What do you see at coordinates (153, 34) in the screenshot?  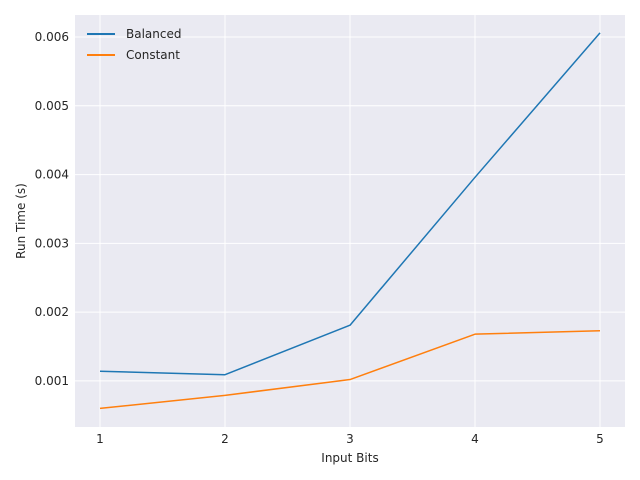 I see `legend-label-balanced: Balanced` at bounding box center [153, 34].